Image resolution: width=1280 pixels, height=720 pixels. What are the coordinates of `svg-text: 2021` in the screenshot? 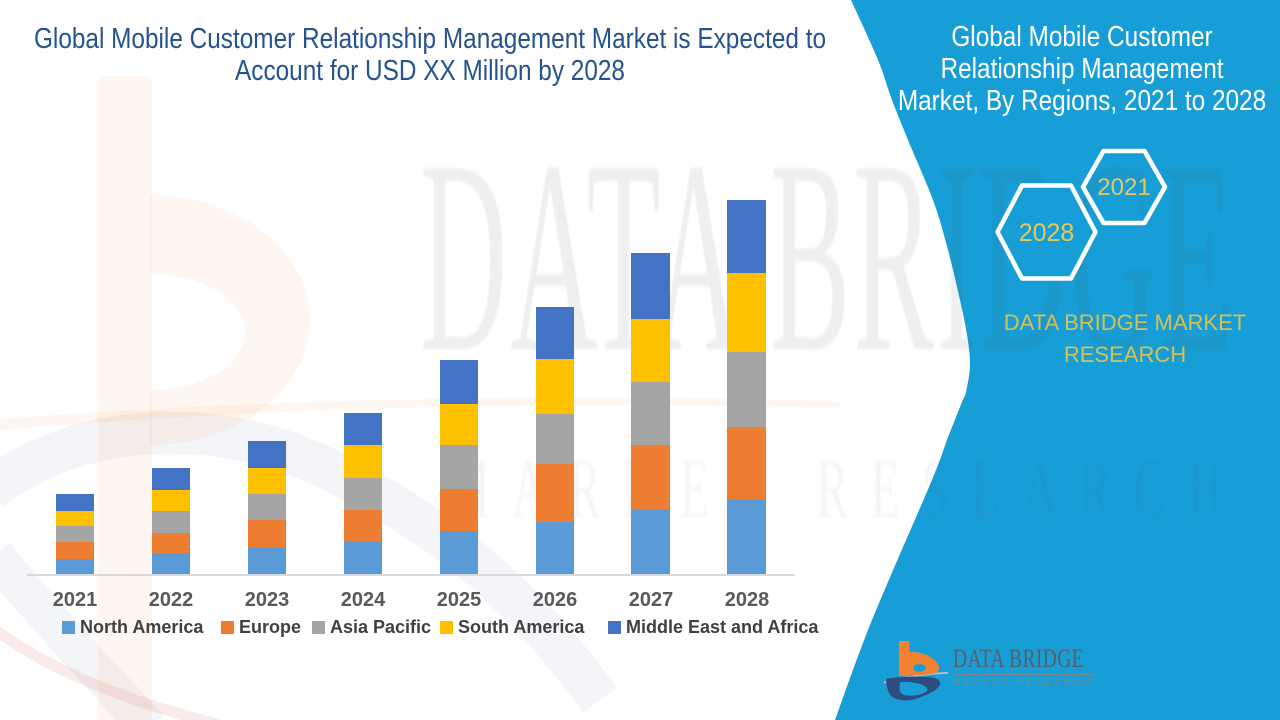 It's located at (1123, 187).